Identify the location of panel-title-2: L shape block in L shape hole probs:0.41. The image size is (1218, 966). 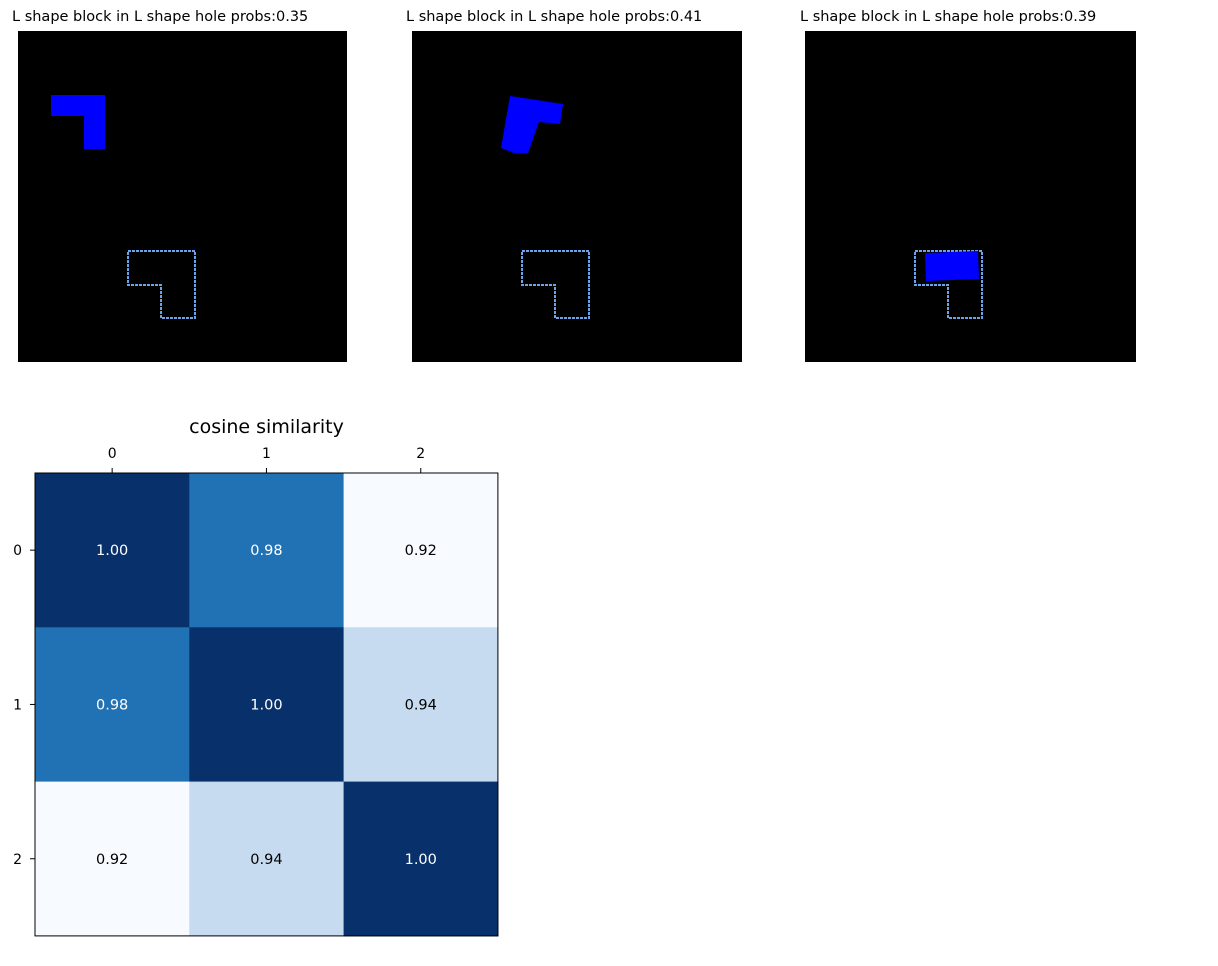
(554, 17).